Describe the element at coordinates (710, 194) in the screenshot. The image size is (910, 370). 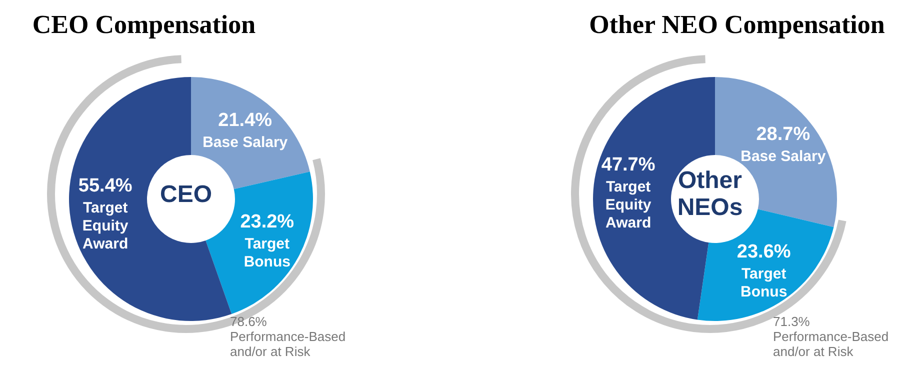
I see `text: Other NEOs` at that location.